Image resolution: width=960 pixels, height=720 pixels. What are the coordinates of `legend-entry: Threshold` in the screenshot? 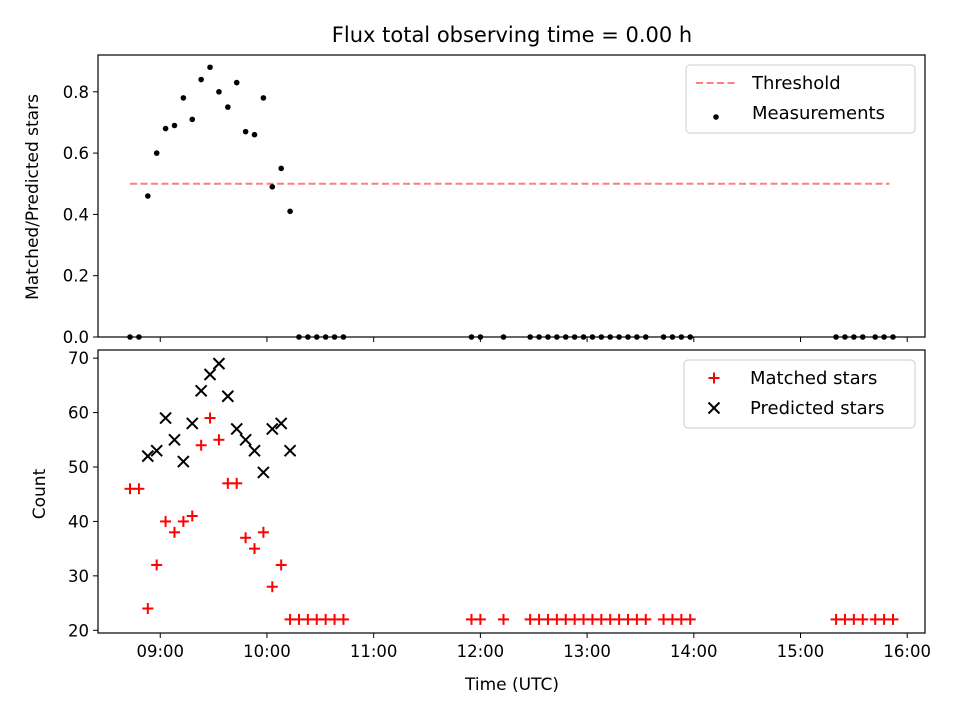 It's located at (768, 83).